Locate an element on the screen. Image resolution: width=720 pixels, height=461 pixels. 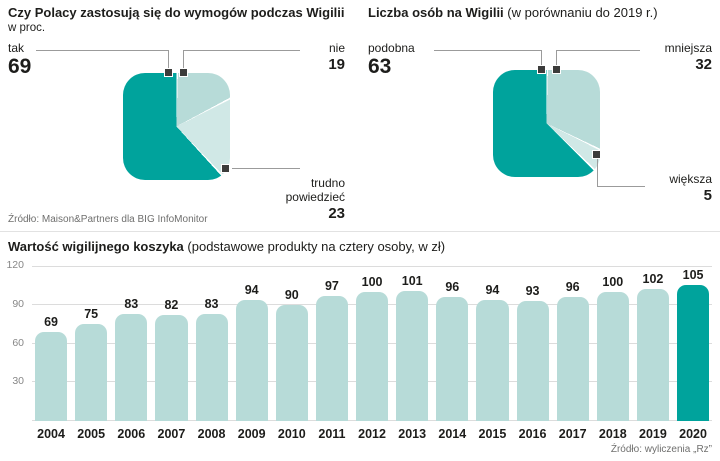
year-label: 2007 is located at coordinates (171, 434).